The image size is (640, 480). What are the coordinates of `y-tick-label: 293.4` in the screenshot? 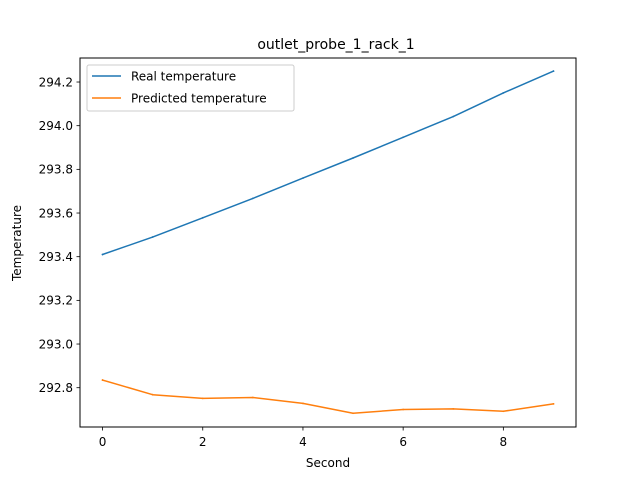 It's located at (56, 257).